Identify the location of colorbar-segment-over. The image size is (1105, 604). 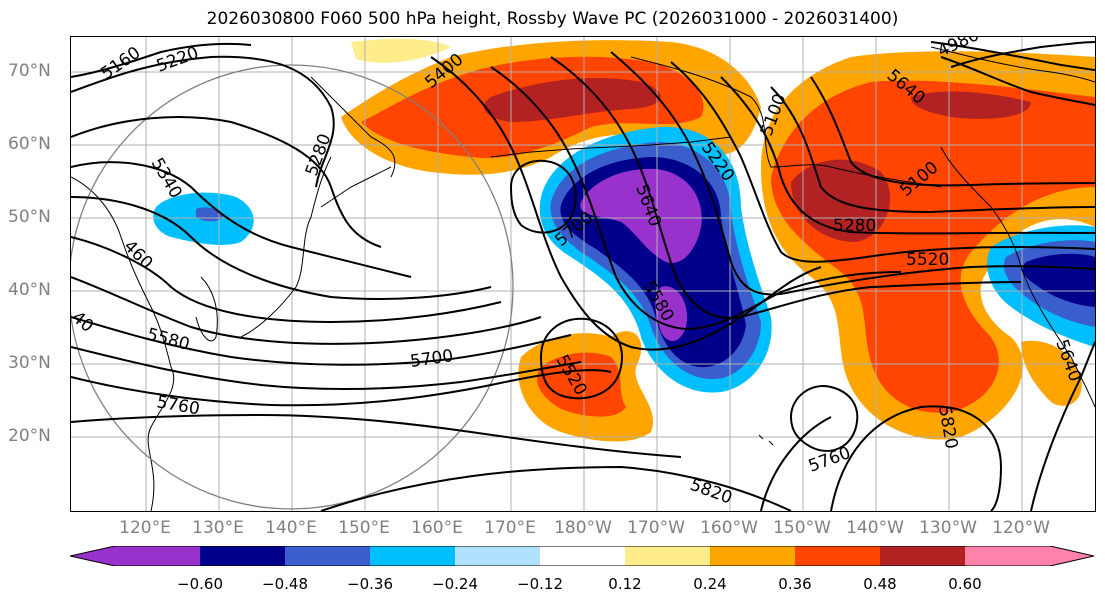
(1029, 556).